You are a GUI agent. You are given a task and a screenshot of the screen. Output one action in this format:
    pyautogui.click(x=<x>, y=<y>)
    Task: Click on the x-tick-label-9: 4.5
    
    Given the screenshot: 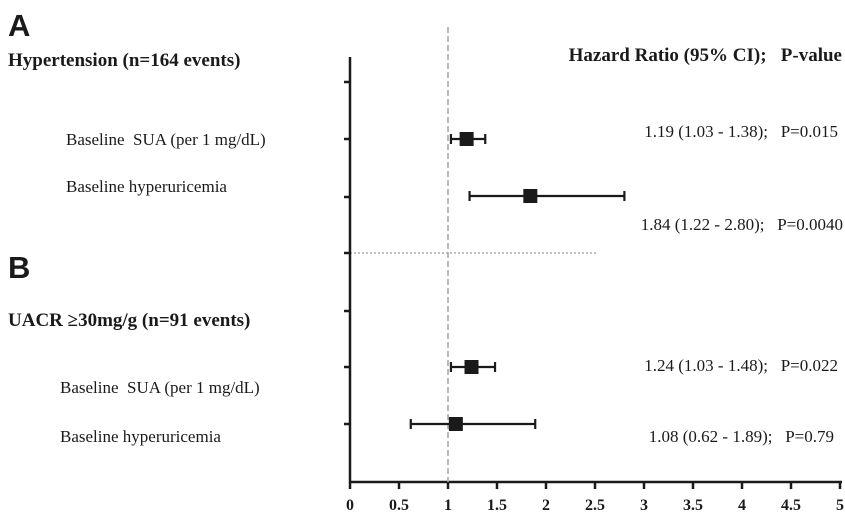 What is the action you would take?
    pyautogui.click(x=791, y=505)
    